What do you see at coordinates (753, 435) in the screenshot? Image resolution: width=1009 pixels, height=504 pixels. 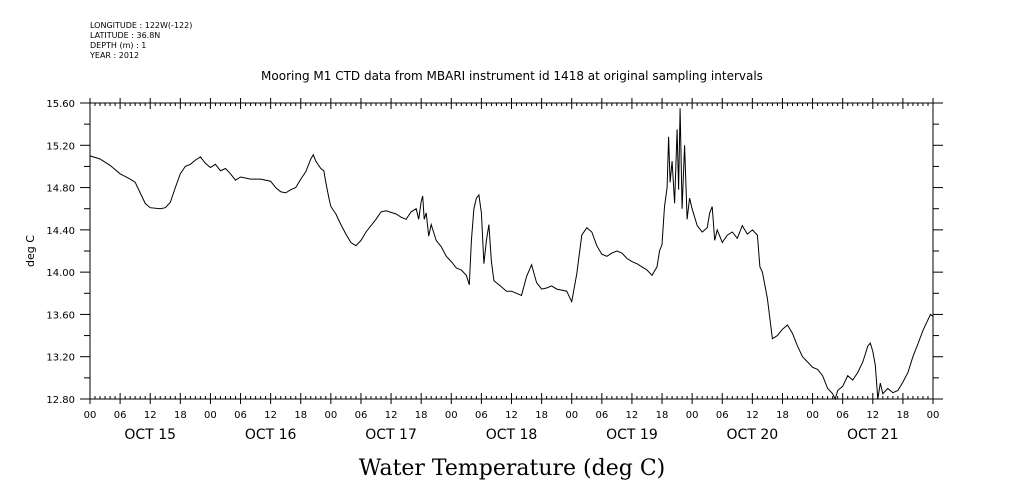 I see `day-label: OCT 20` at bounding box center [753, 435].